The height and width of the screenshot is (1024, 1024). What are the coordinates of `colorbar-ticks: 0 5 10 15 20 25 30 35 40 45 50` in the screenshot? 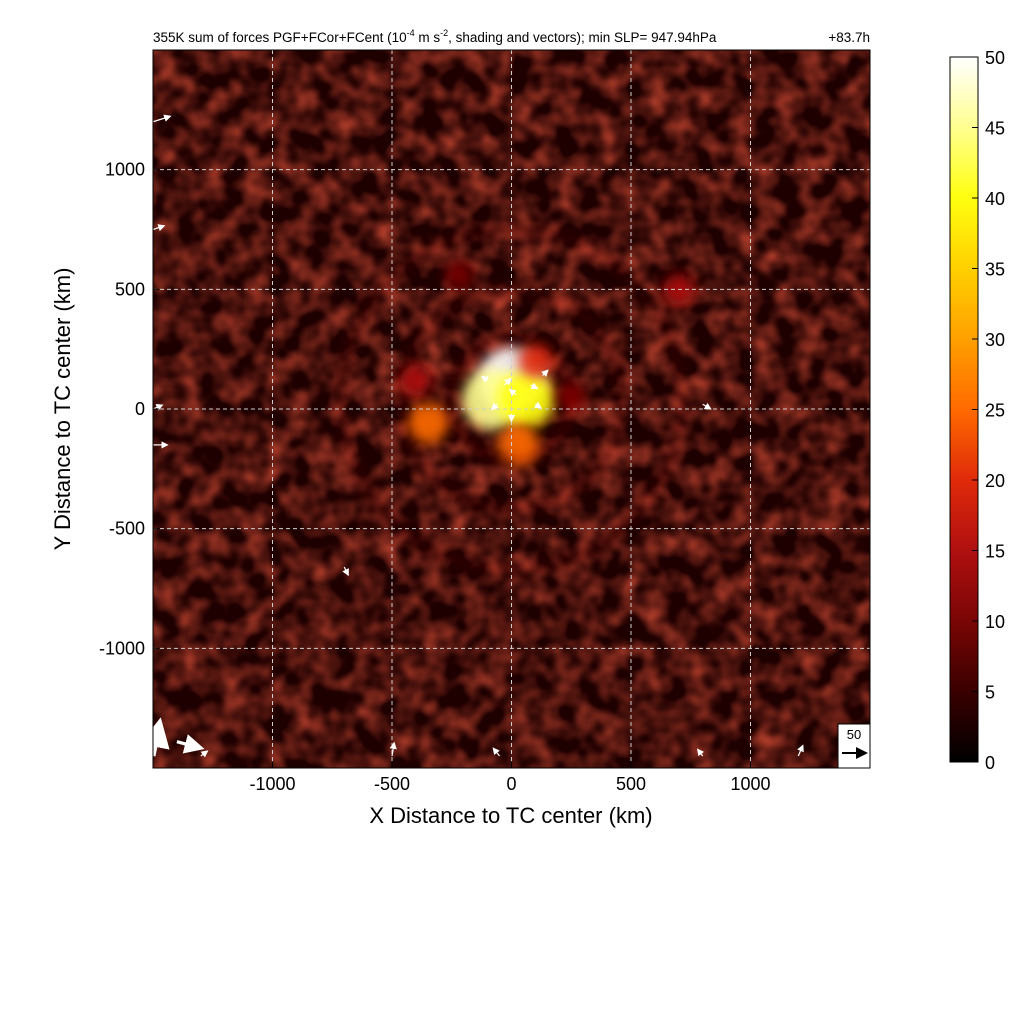 It's located at (988, 410).